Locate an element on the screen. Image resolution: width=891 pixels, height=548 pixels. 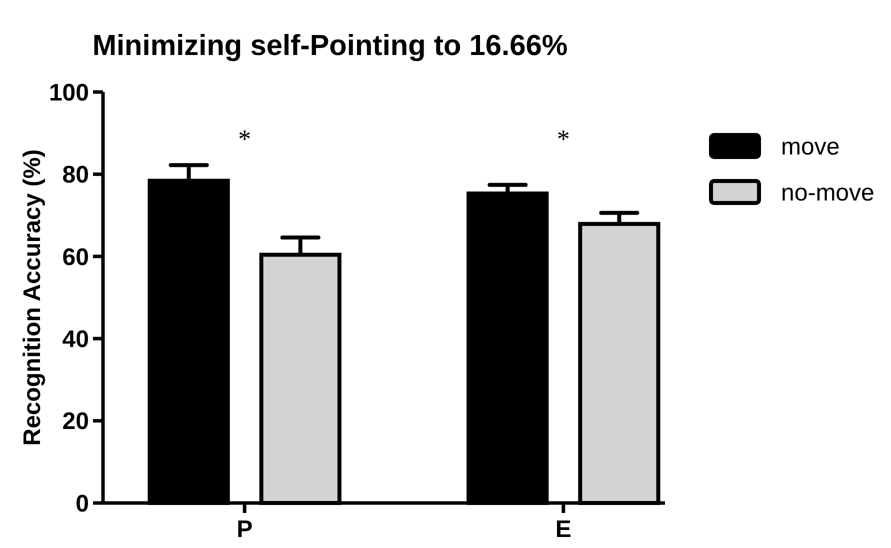
y-tick-label: 40 is located at coordinates (75, 339).